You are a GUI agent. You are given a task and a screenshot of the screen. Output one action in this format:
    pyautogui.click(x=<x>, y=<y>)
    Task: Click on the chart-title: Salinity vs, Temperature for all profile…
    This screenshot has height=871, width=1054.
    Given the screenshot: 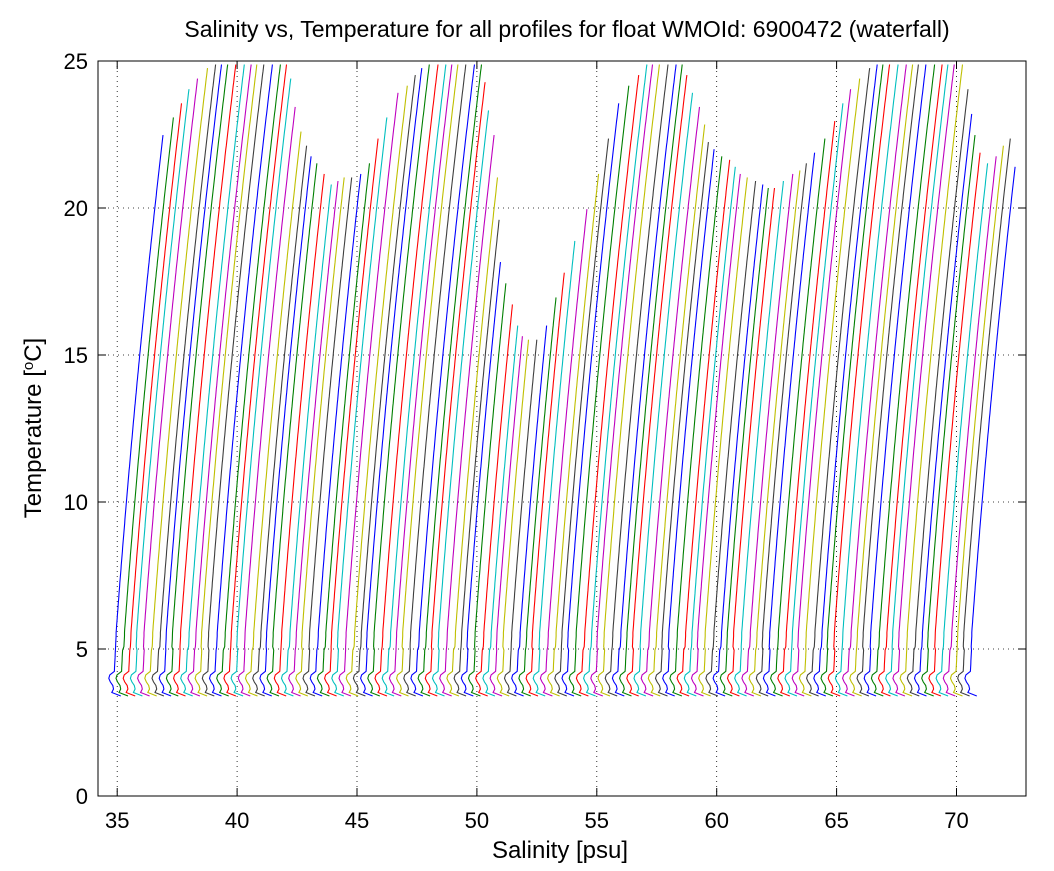 What is the action you would take?
    pyautogui.click(x=566, y=29)
    